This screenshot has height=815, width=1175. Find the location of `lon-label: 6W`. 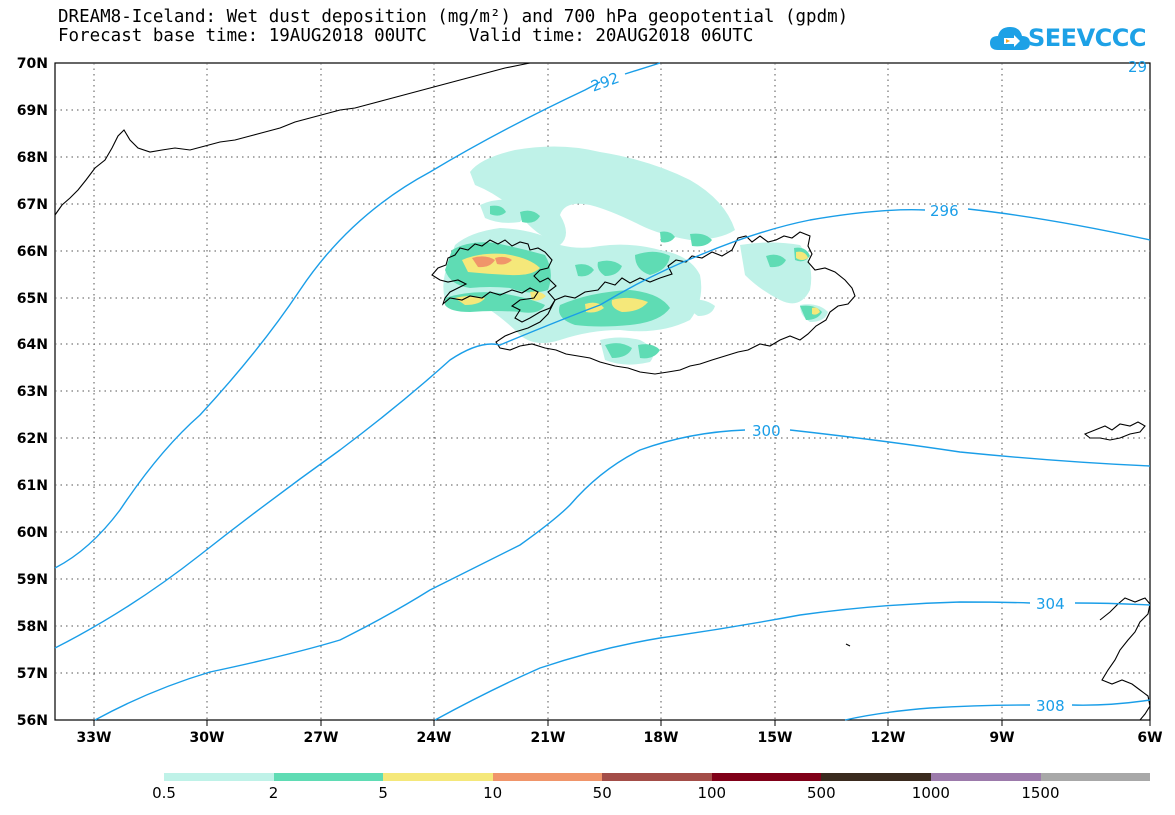

lon-label: 6W is located at coordinates (1149, 738).